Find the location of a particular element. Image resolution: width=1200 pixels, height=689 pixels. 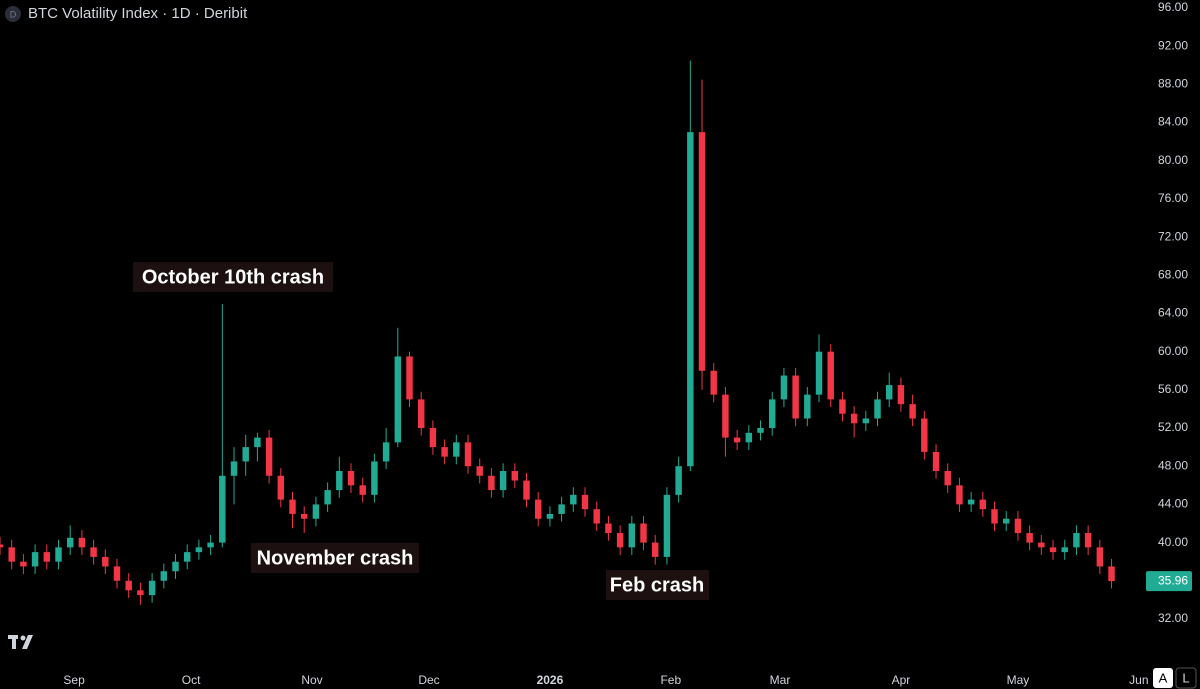

button-label: L is located at coordinates (1185, 677).